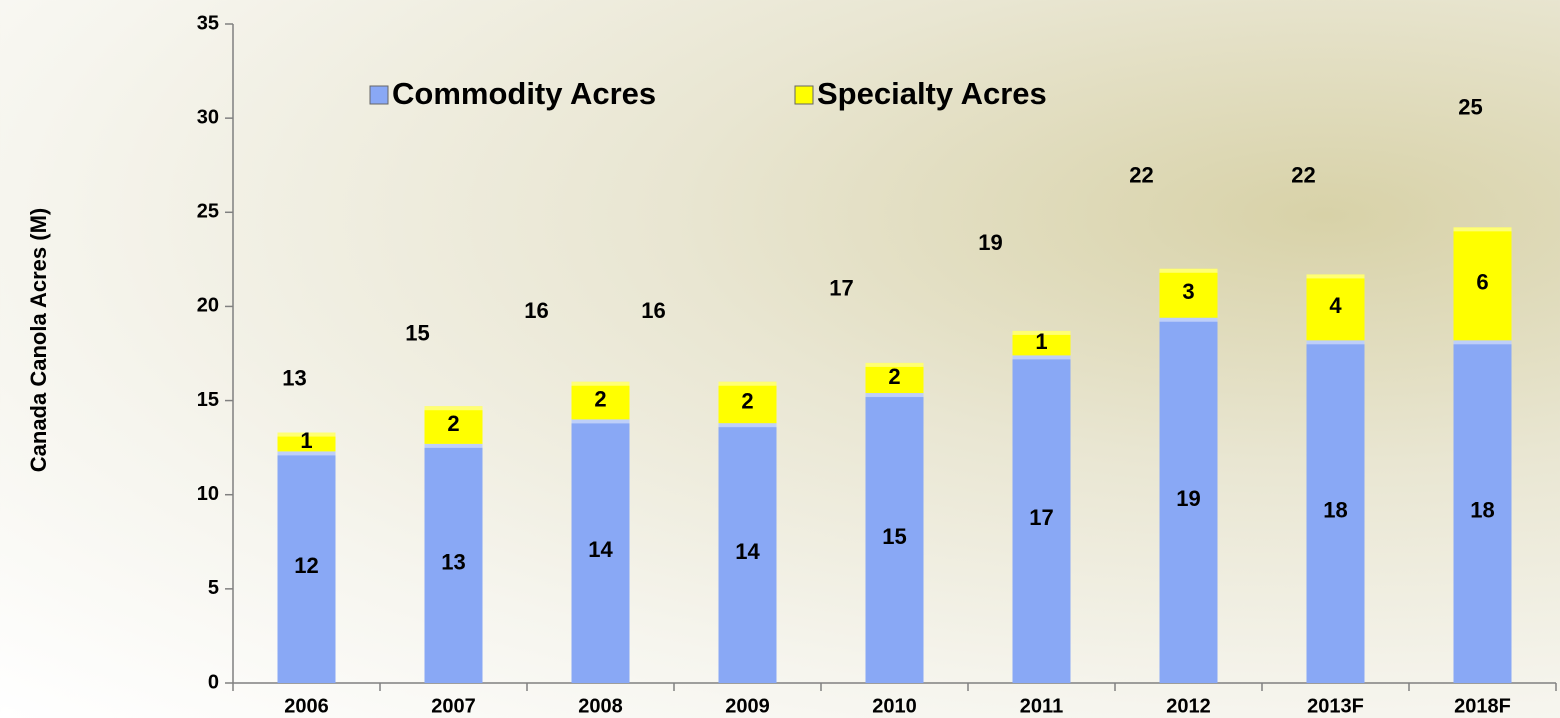 The image size is (1560, 718). What do you see at coordinates (990, 242) in the screenshot?
I see `total-label: 19` at bounding box center [990, 242].